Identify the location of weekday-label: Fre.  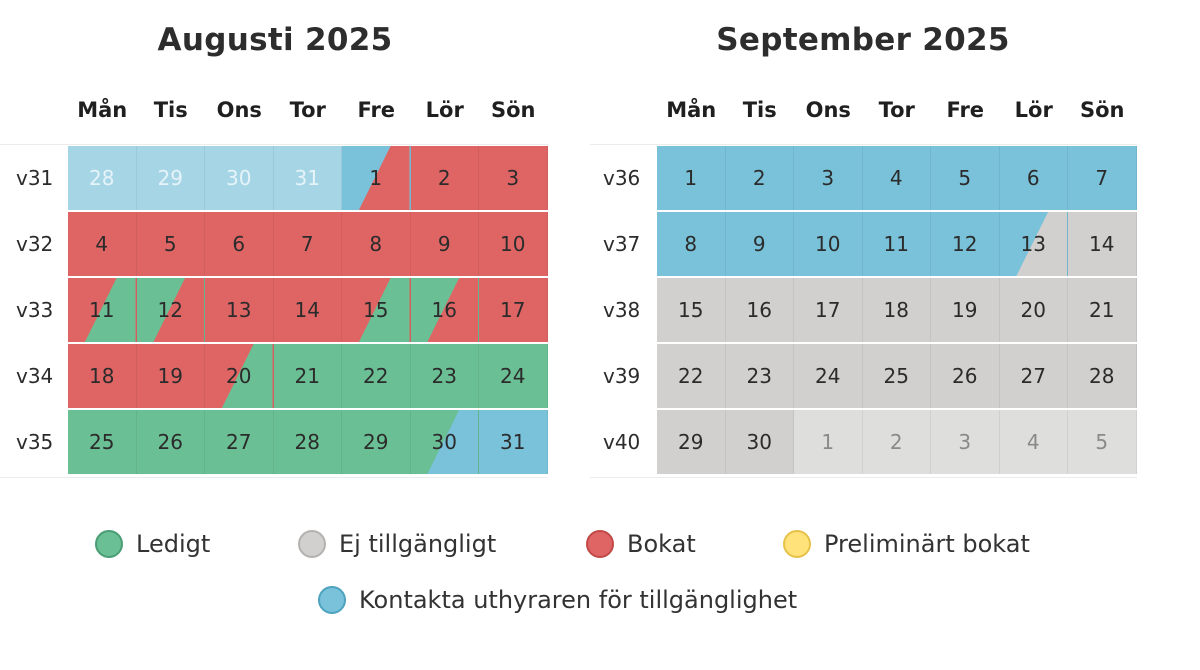
(376, 110).